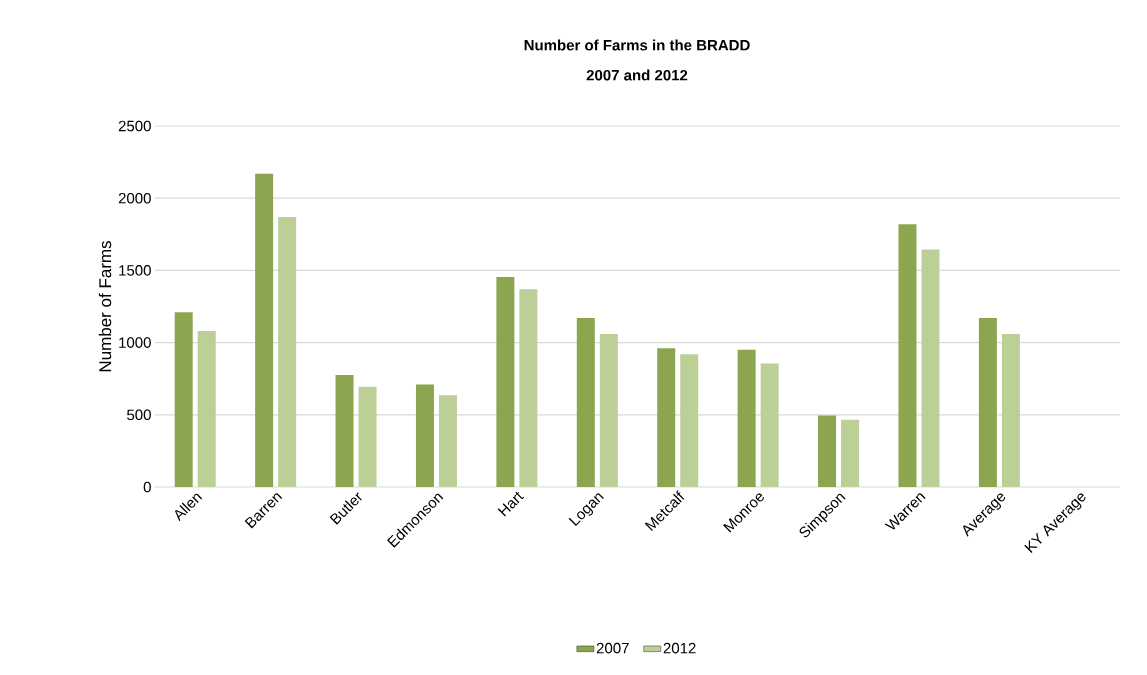  I want to click on x-tick-label: Hart, so click(511, 504).